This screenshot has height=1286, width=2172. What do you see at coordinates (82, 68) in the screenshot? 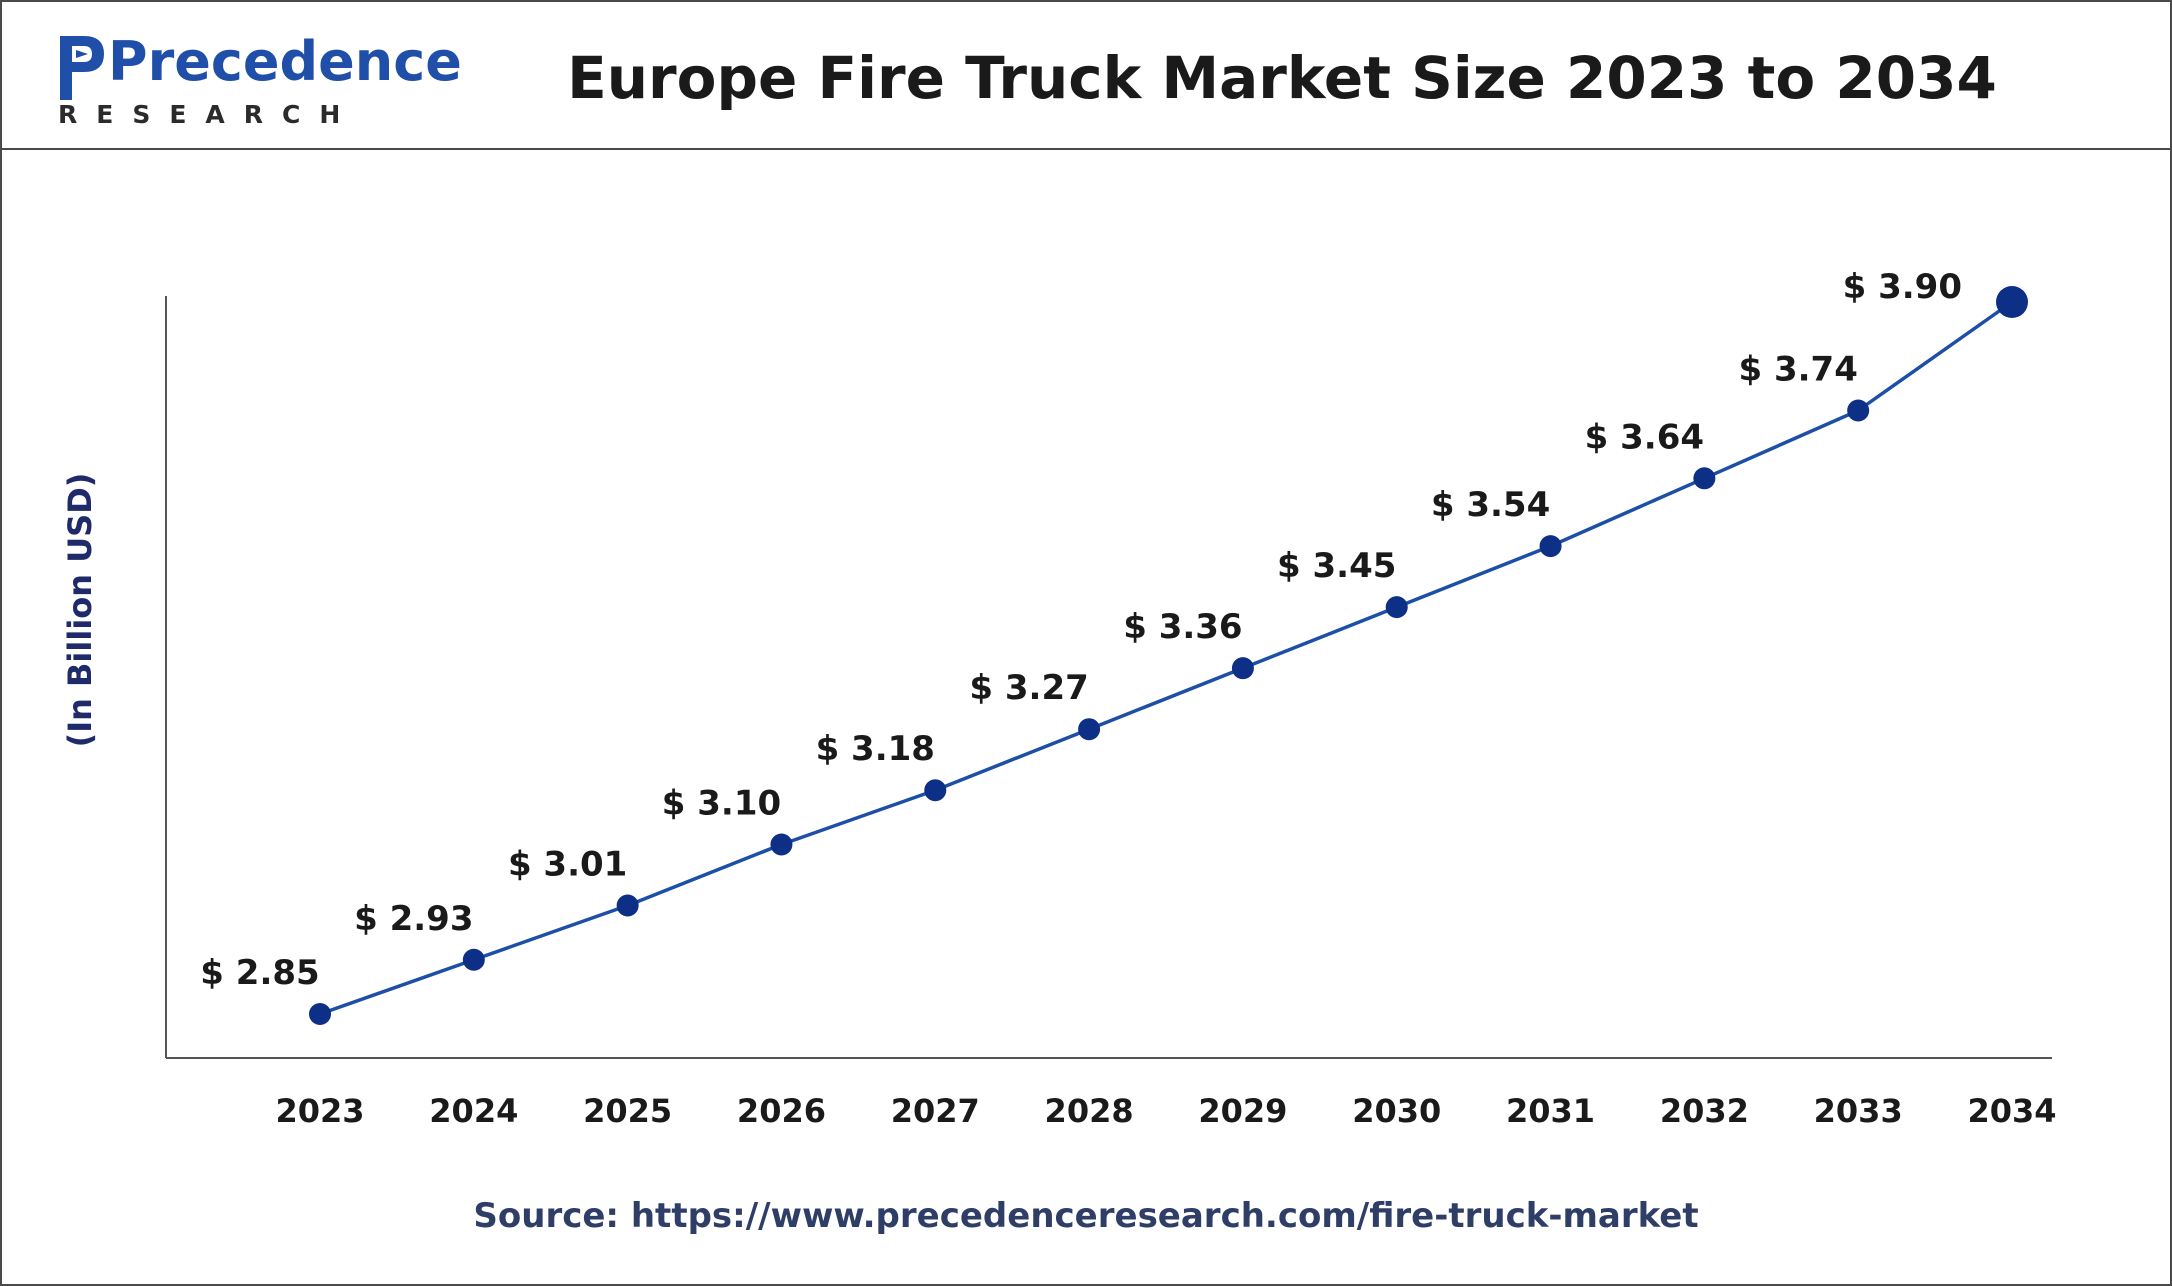
I see `precedence-research-logo-icon` at bounding box center [82, 68].